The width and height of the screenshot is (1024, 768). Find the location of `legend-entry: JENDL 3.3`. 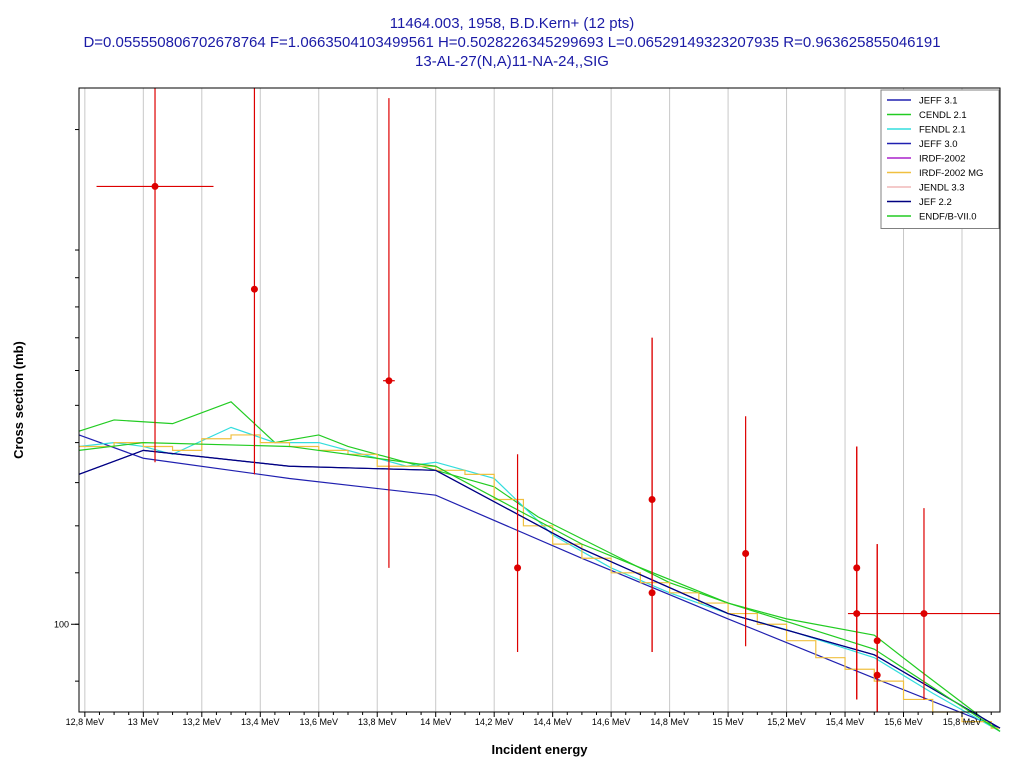

legend-entry: JENDL 3.3 is located at coordinates (942, 188).